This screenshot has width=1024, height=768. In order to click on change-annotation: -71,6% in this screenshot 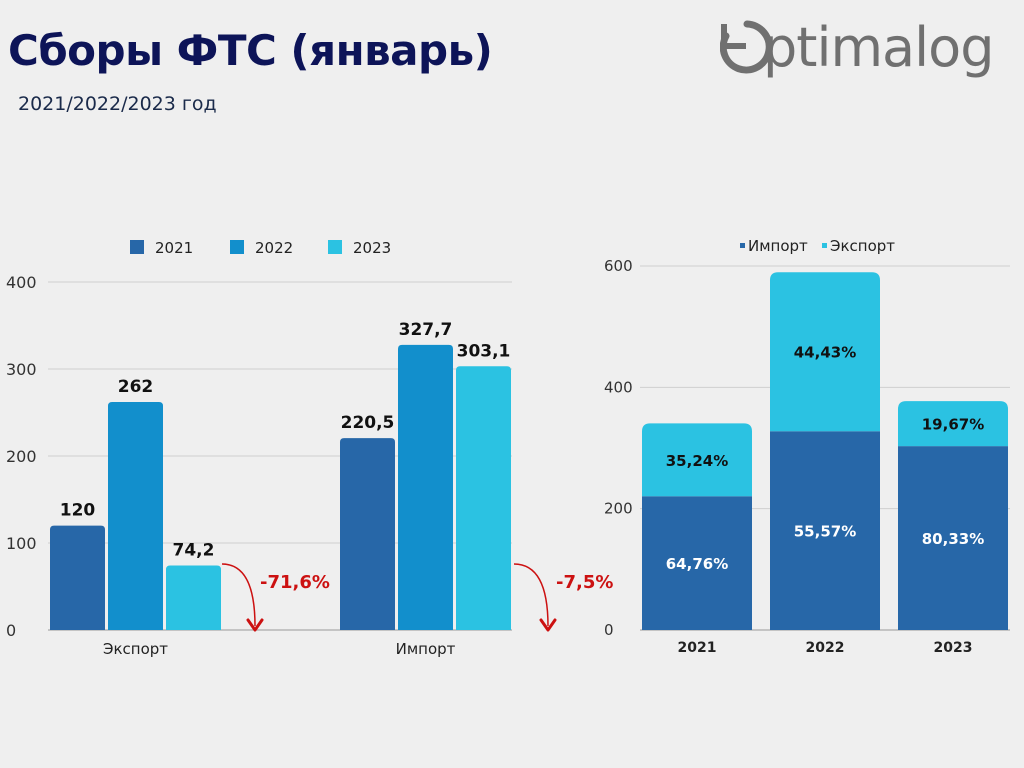, I will do `click(295, 582)`.